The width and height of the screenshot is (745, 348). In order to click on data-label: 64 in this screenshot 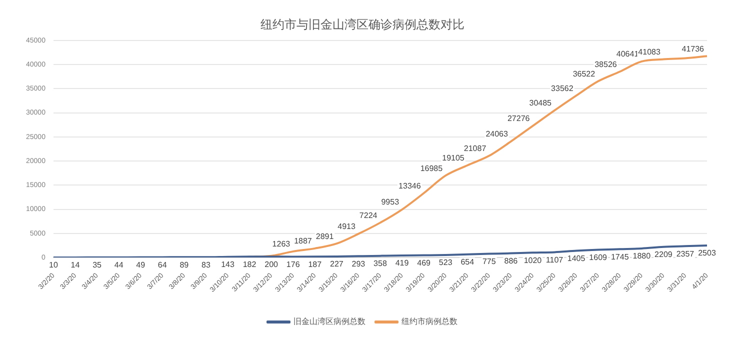, I will do `click(163, 265)`.